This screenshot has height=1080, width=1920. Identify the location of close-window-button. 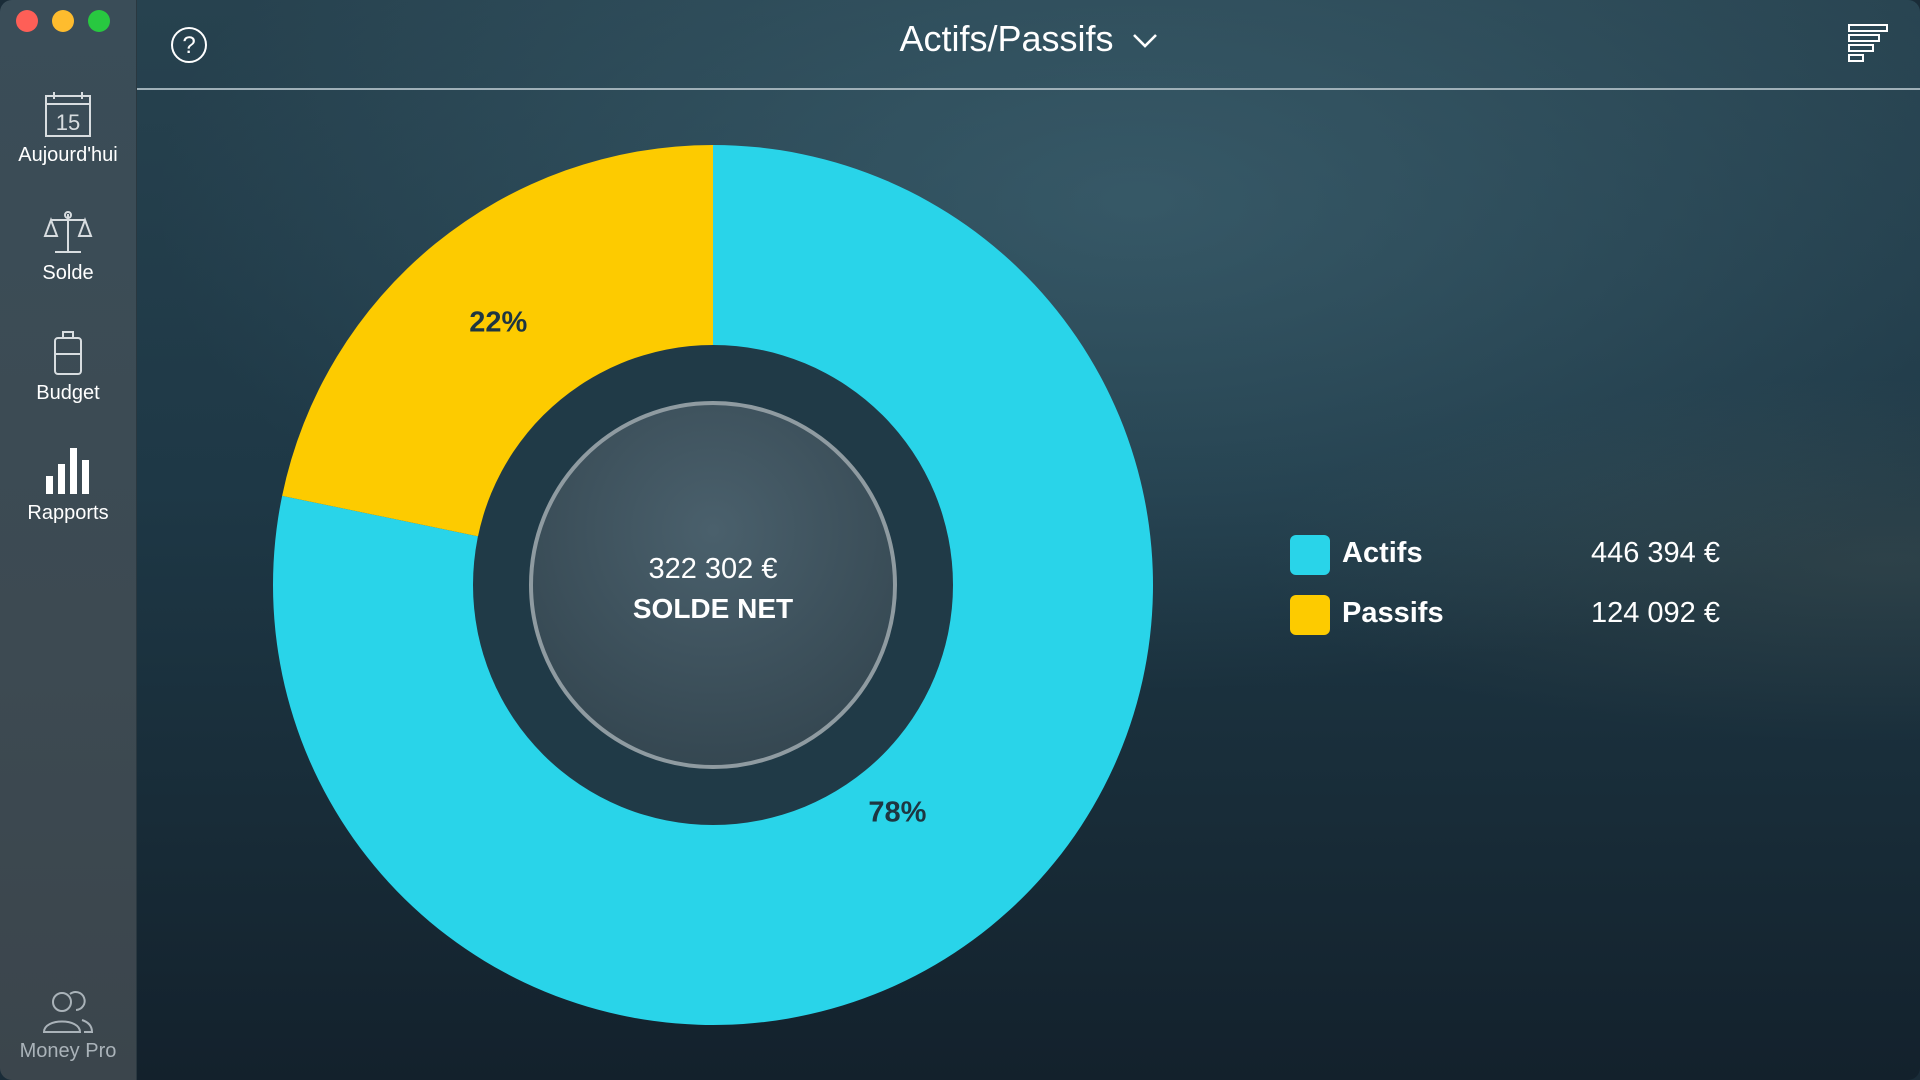
(27, 21).